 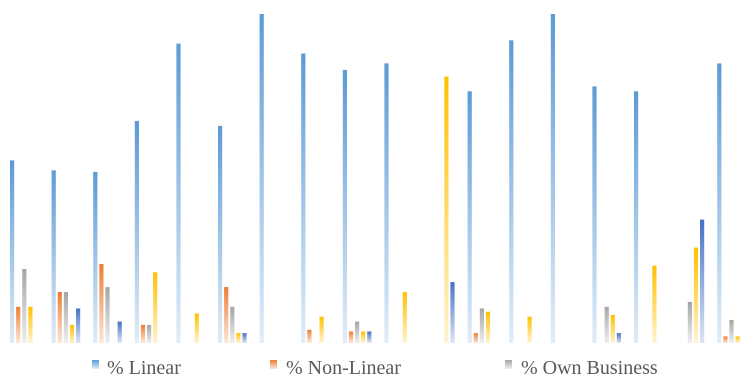 What do you see at coordinates (95, 364) in the screenshot?
I see `legend-swatch-linear` at bounding box center [95, 364].